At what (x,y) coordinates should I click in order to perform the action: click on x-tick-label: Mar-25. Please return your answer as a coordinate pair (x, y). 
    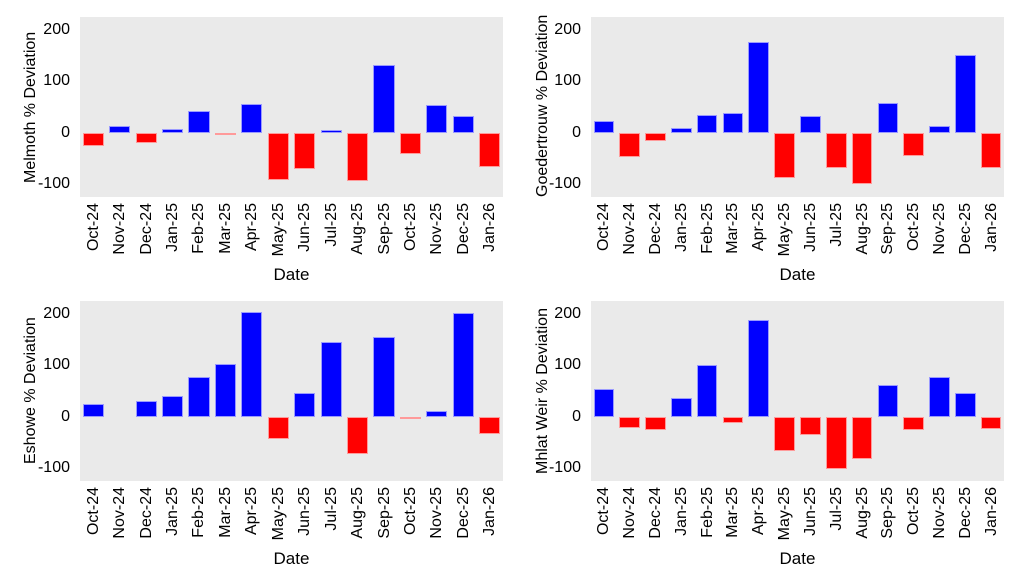
    Looking at the image, I should click on (733, 228).